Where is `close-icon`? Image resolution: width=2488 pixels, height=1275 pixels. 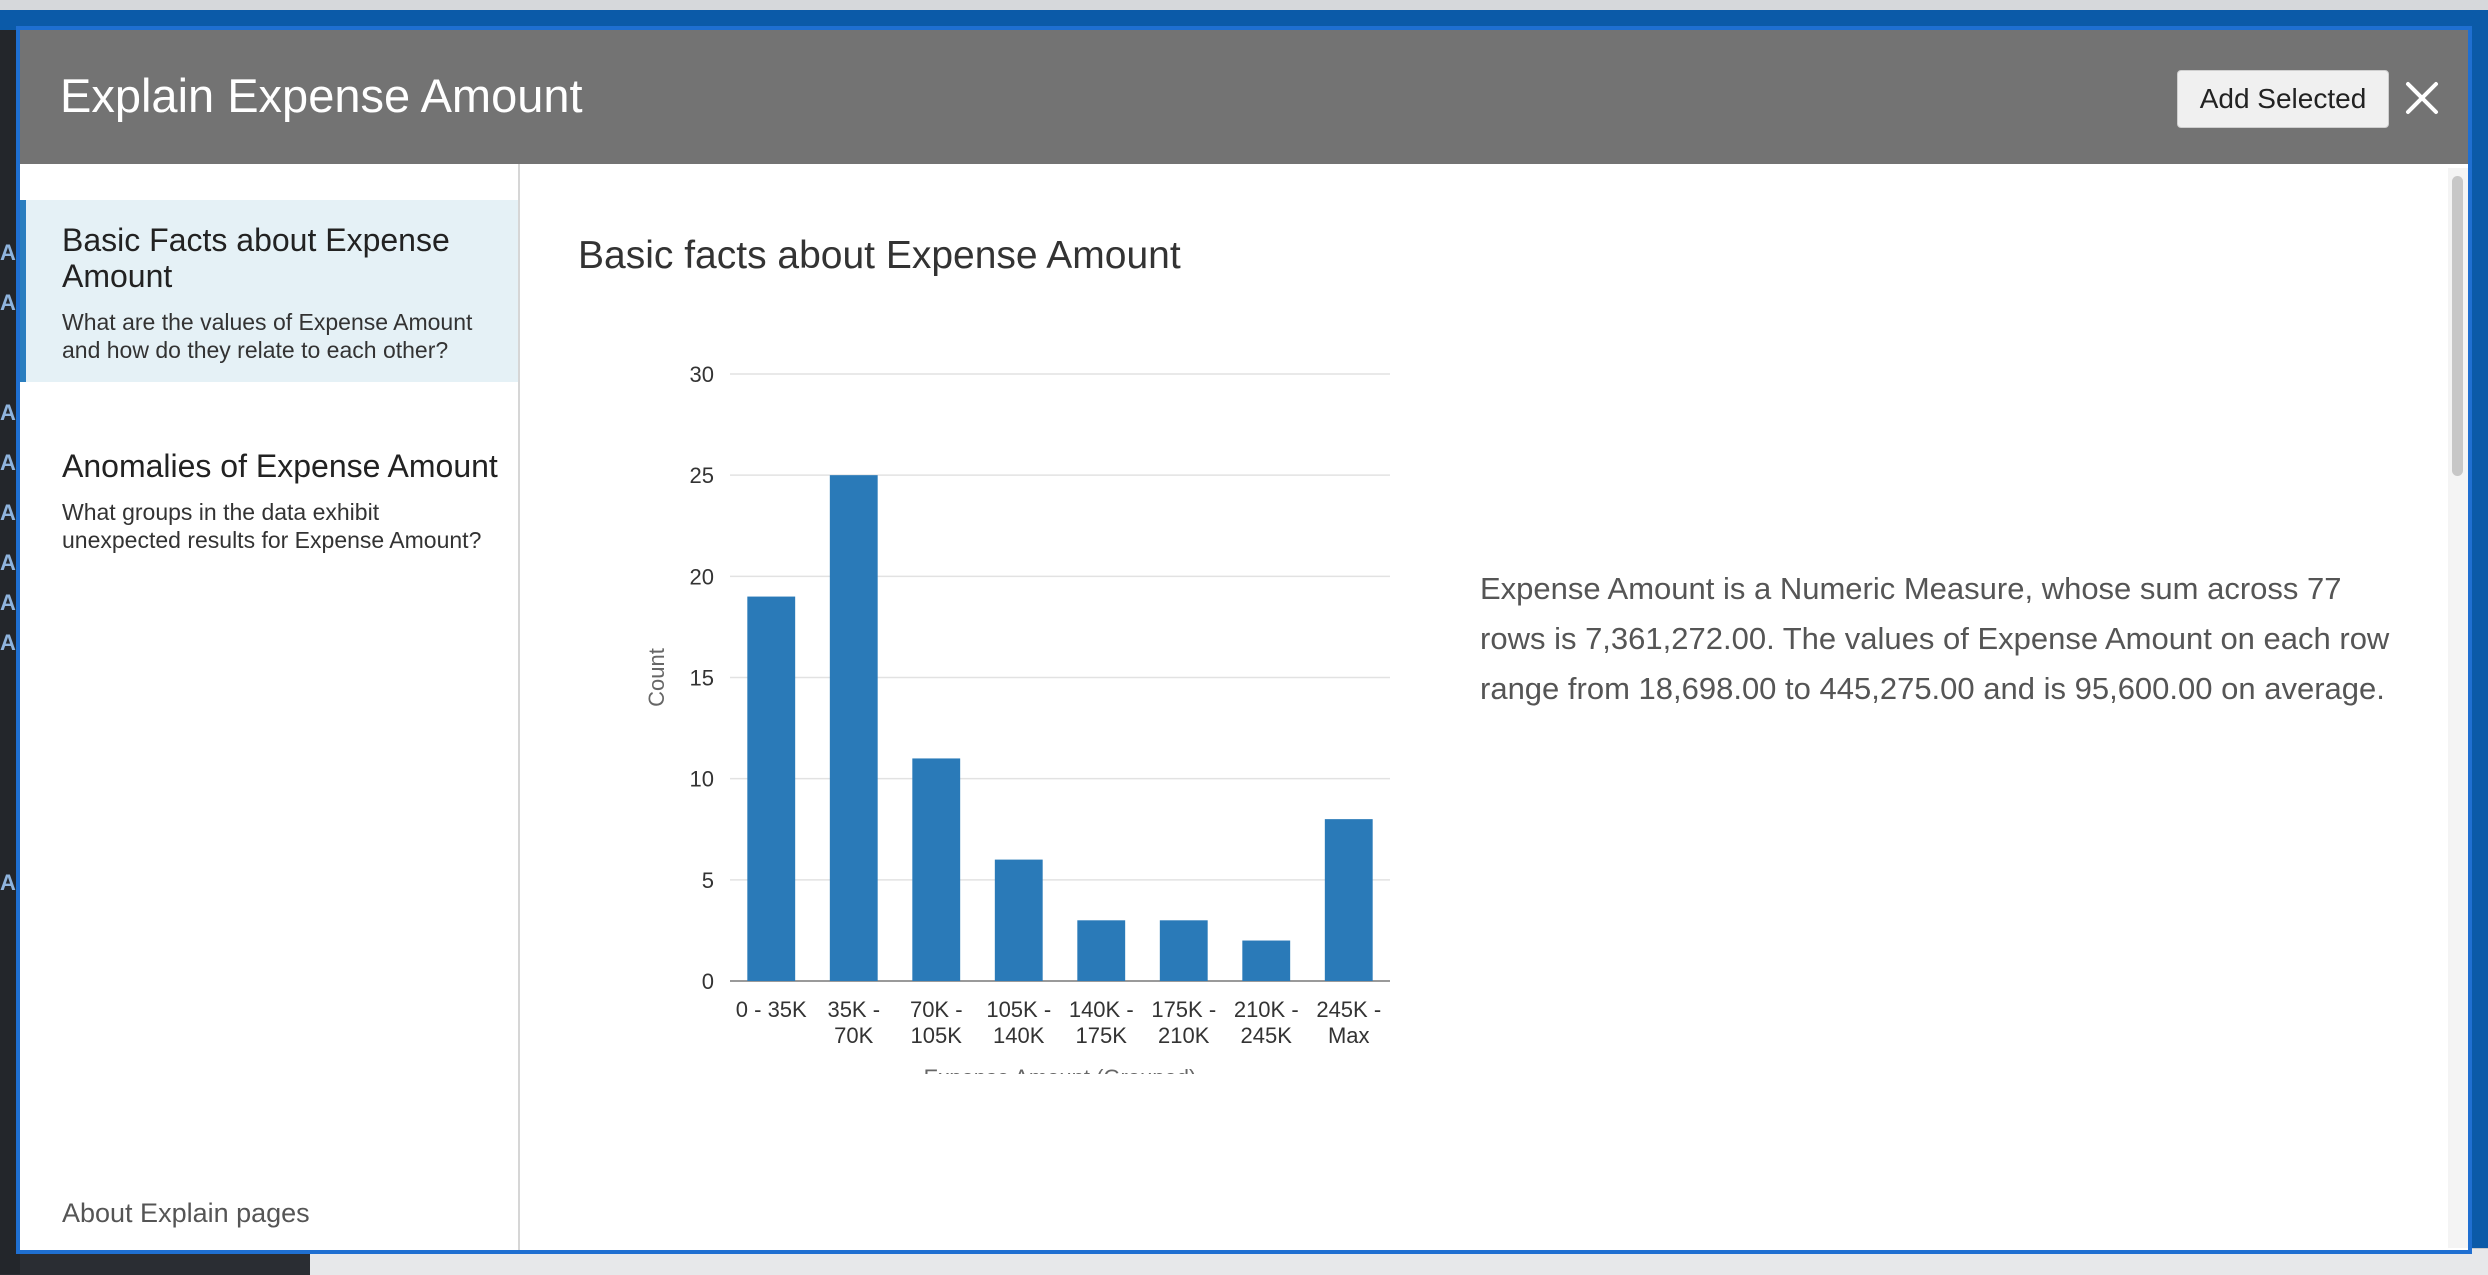 close-icon is located at coordinates (2422, 98).